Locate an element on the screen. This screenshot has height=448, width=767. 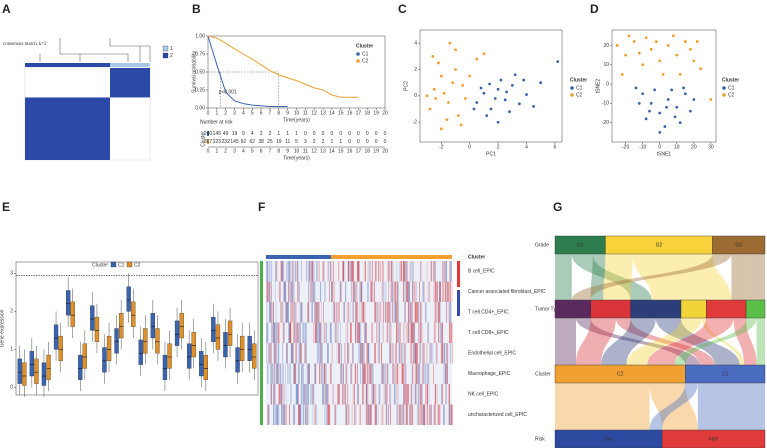
row-label: T cell CD4+_EPIC is located at coordinates (488, 313).